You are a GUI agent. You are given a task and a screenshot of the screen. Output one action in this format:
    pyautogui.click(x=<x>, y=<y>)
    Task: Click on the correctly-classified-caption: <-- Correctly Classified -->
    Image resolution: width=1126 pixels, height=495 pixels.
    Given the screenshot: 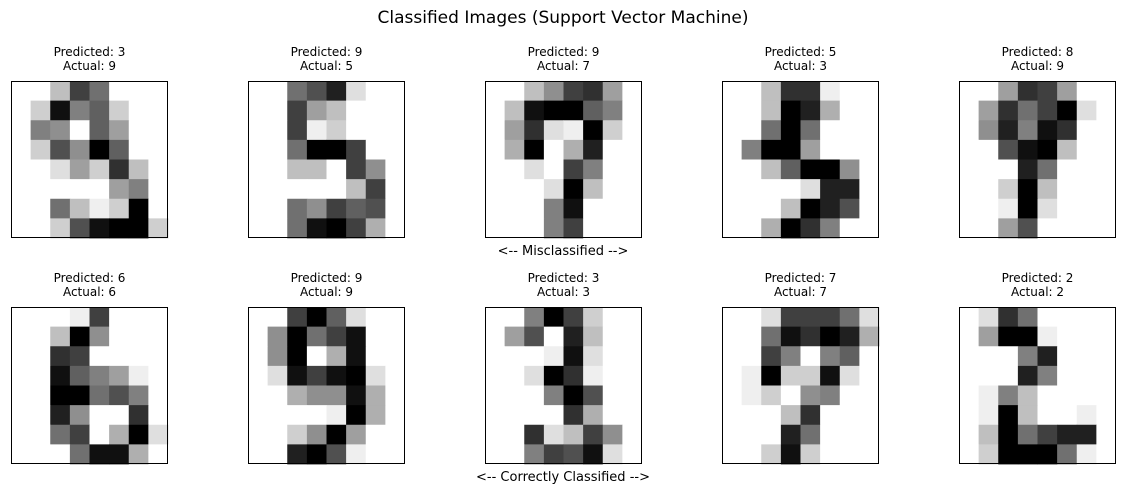 What is the action you would take?
    pyautogui.click(x=563, y=477)
    